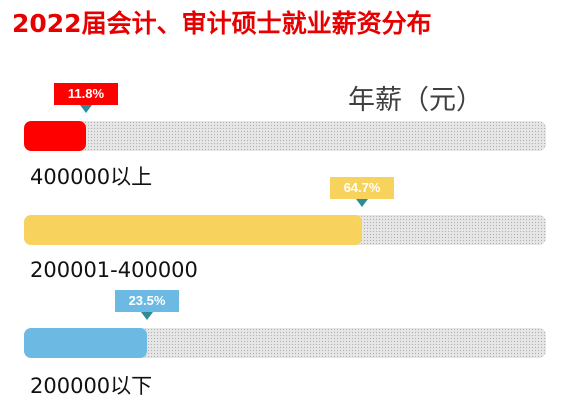 The image size is (586, 405). Describe the element at coordinates (91, 386) in the screenshot. I see `category-label-3: 200000以下` at that location.